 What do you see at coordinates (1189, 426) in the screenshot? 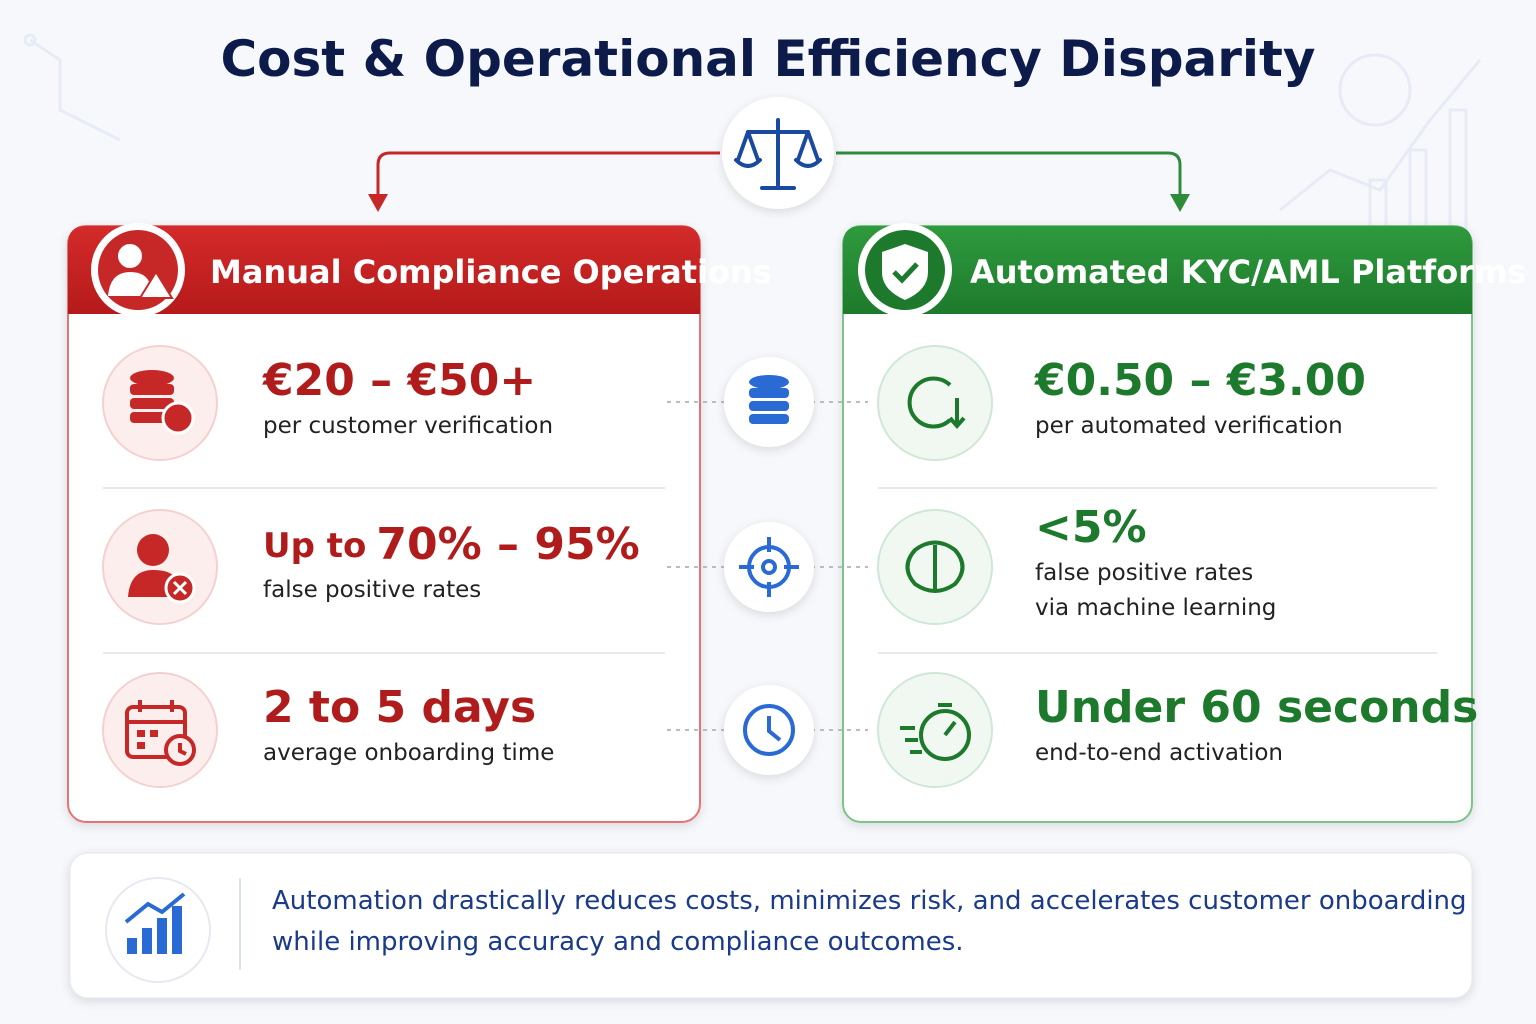
I see `description: per automated verification` at bounding box center [1189, 426].